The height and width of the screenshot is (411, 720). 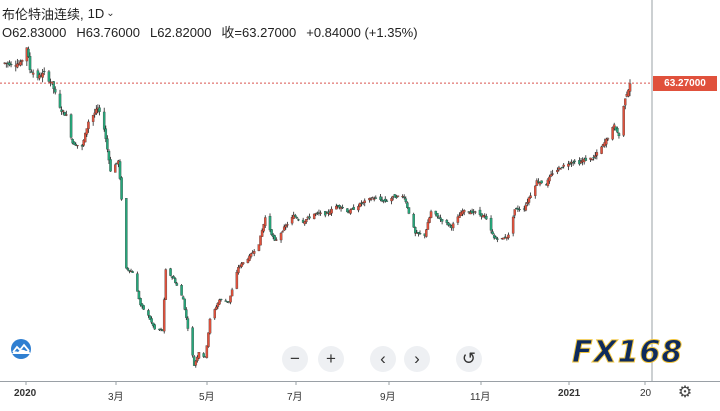 I want to click on ohlc-high: H63.76000, so click(x=108, y=32).